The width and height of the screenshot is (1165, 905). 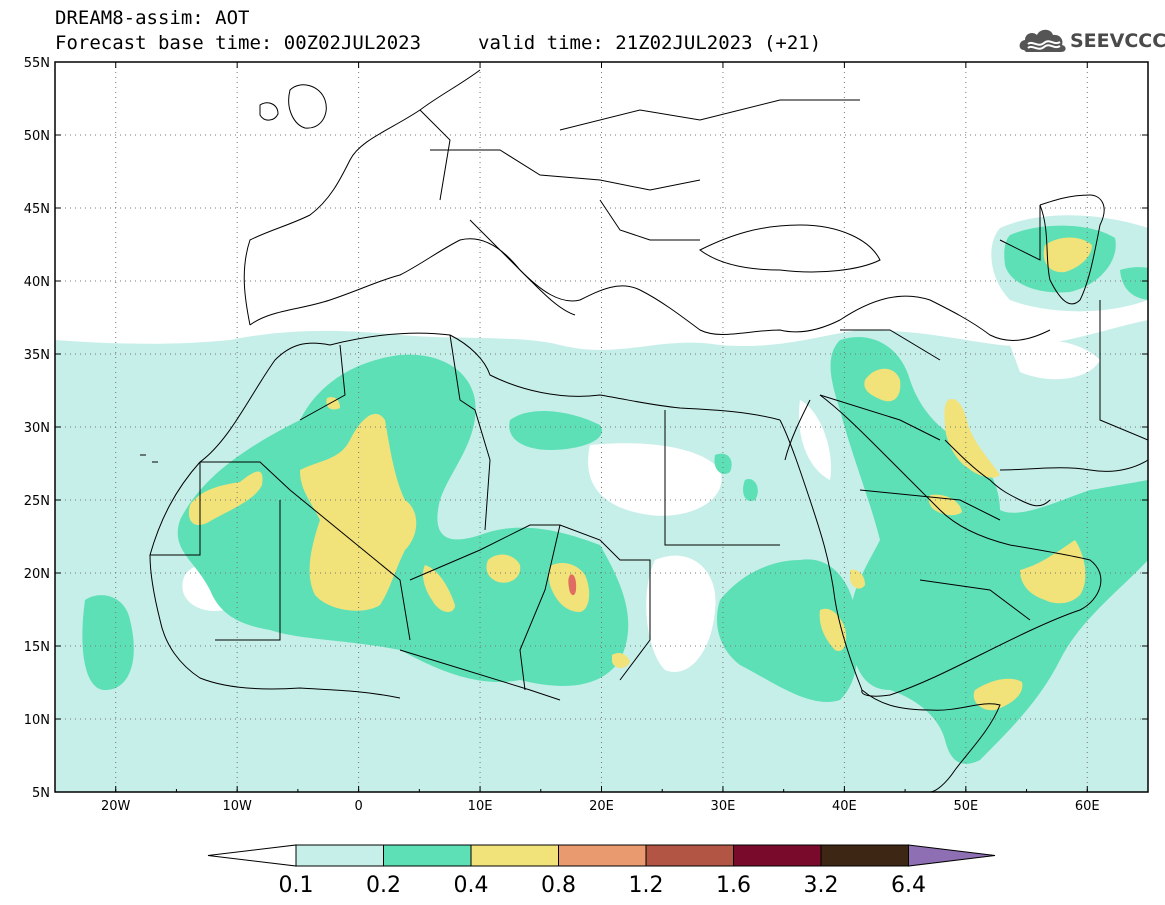 I want to click on lon-label-20W: 20W, so click(x=116, y=806).